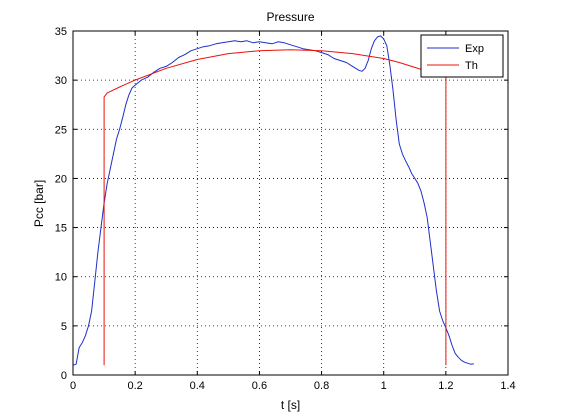  Describe the element at coordinates (290, 17) in the screenshot. I see `chart-title: Pressure` at that location.